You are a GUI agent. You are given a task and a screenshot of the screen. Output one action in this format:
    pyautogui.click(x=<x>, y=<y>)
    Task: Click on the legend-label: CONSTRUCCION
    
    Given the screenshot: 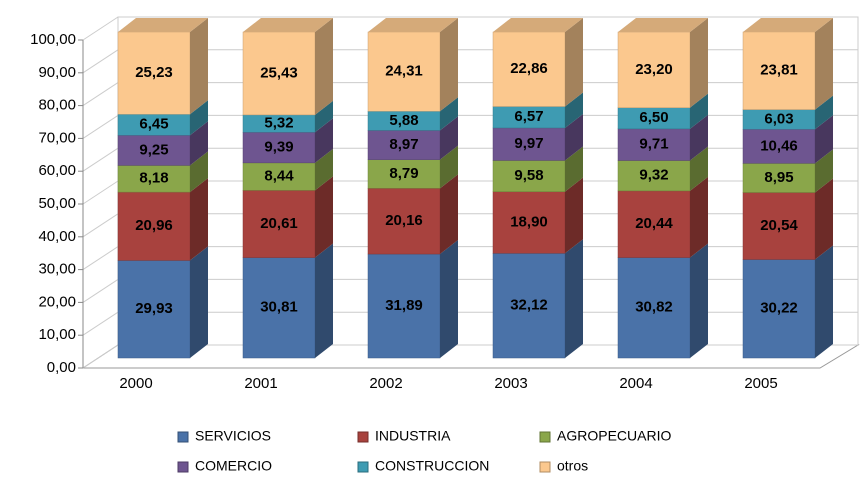 What is the action you would take?
    pyautogui.click(x=432, y=466)
    